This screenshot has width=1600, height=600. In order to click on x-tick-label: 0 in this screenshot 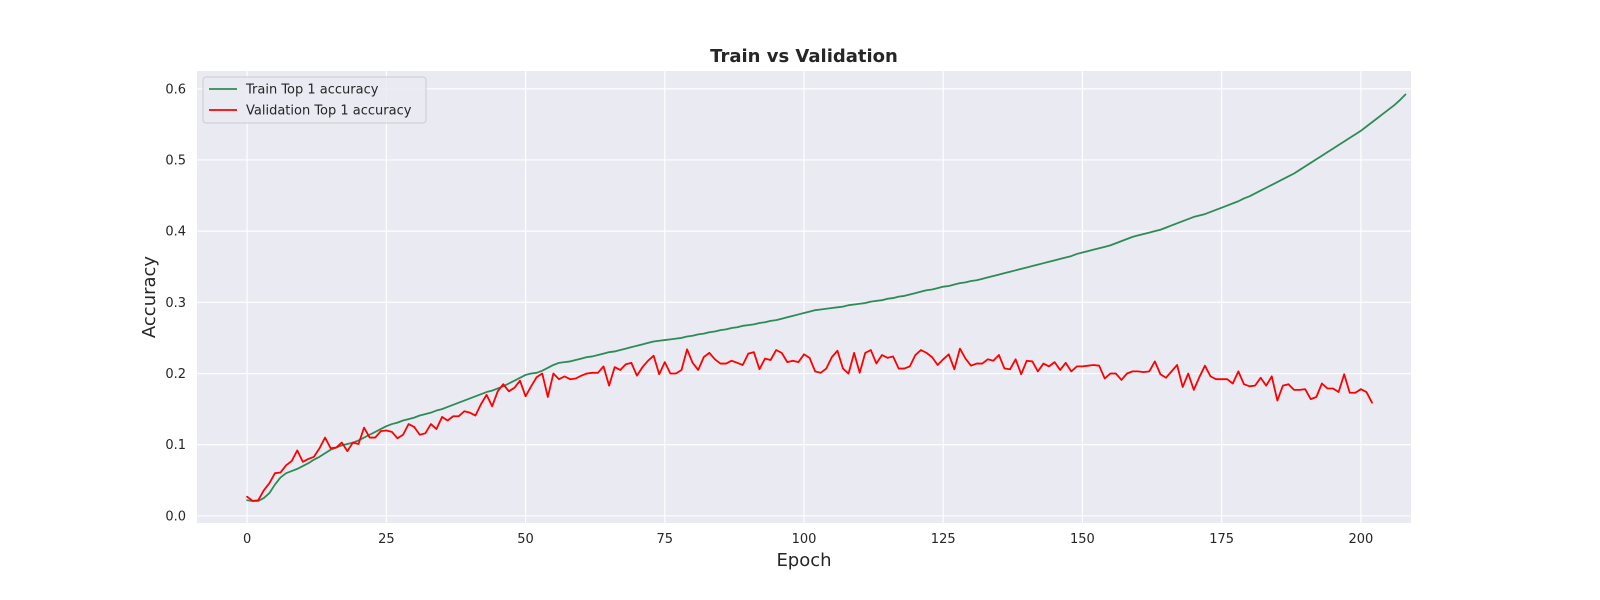, I will do `click(247, 539)`.